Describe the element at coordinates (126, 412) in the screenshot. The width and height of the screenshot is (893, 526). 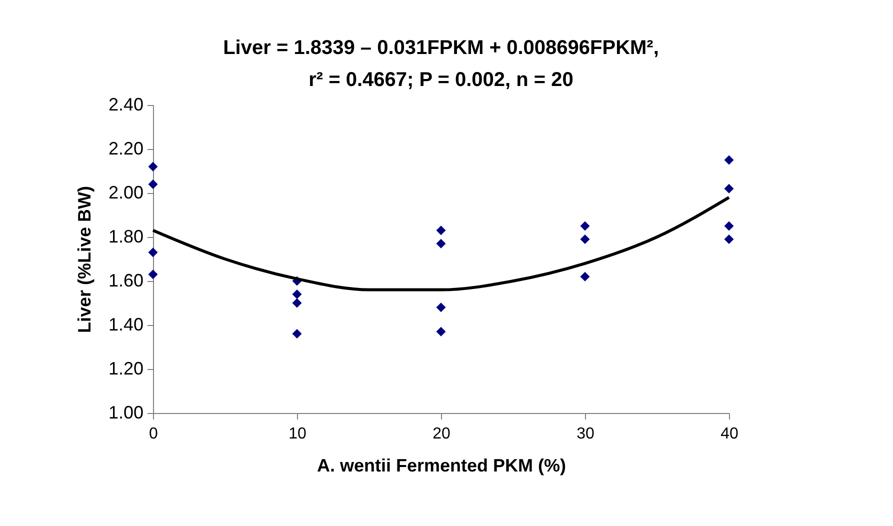
I see `y-tick-label: 1.00` at that location.